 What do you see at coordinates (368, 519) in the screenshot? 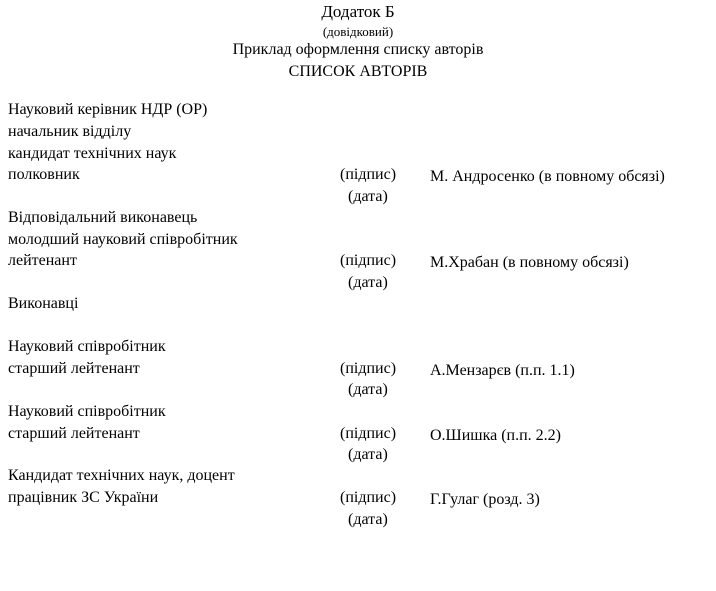
I see `entry-5-date-label: (дата)` at bounding box center [368, 519].